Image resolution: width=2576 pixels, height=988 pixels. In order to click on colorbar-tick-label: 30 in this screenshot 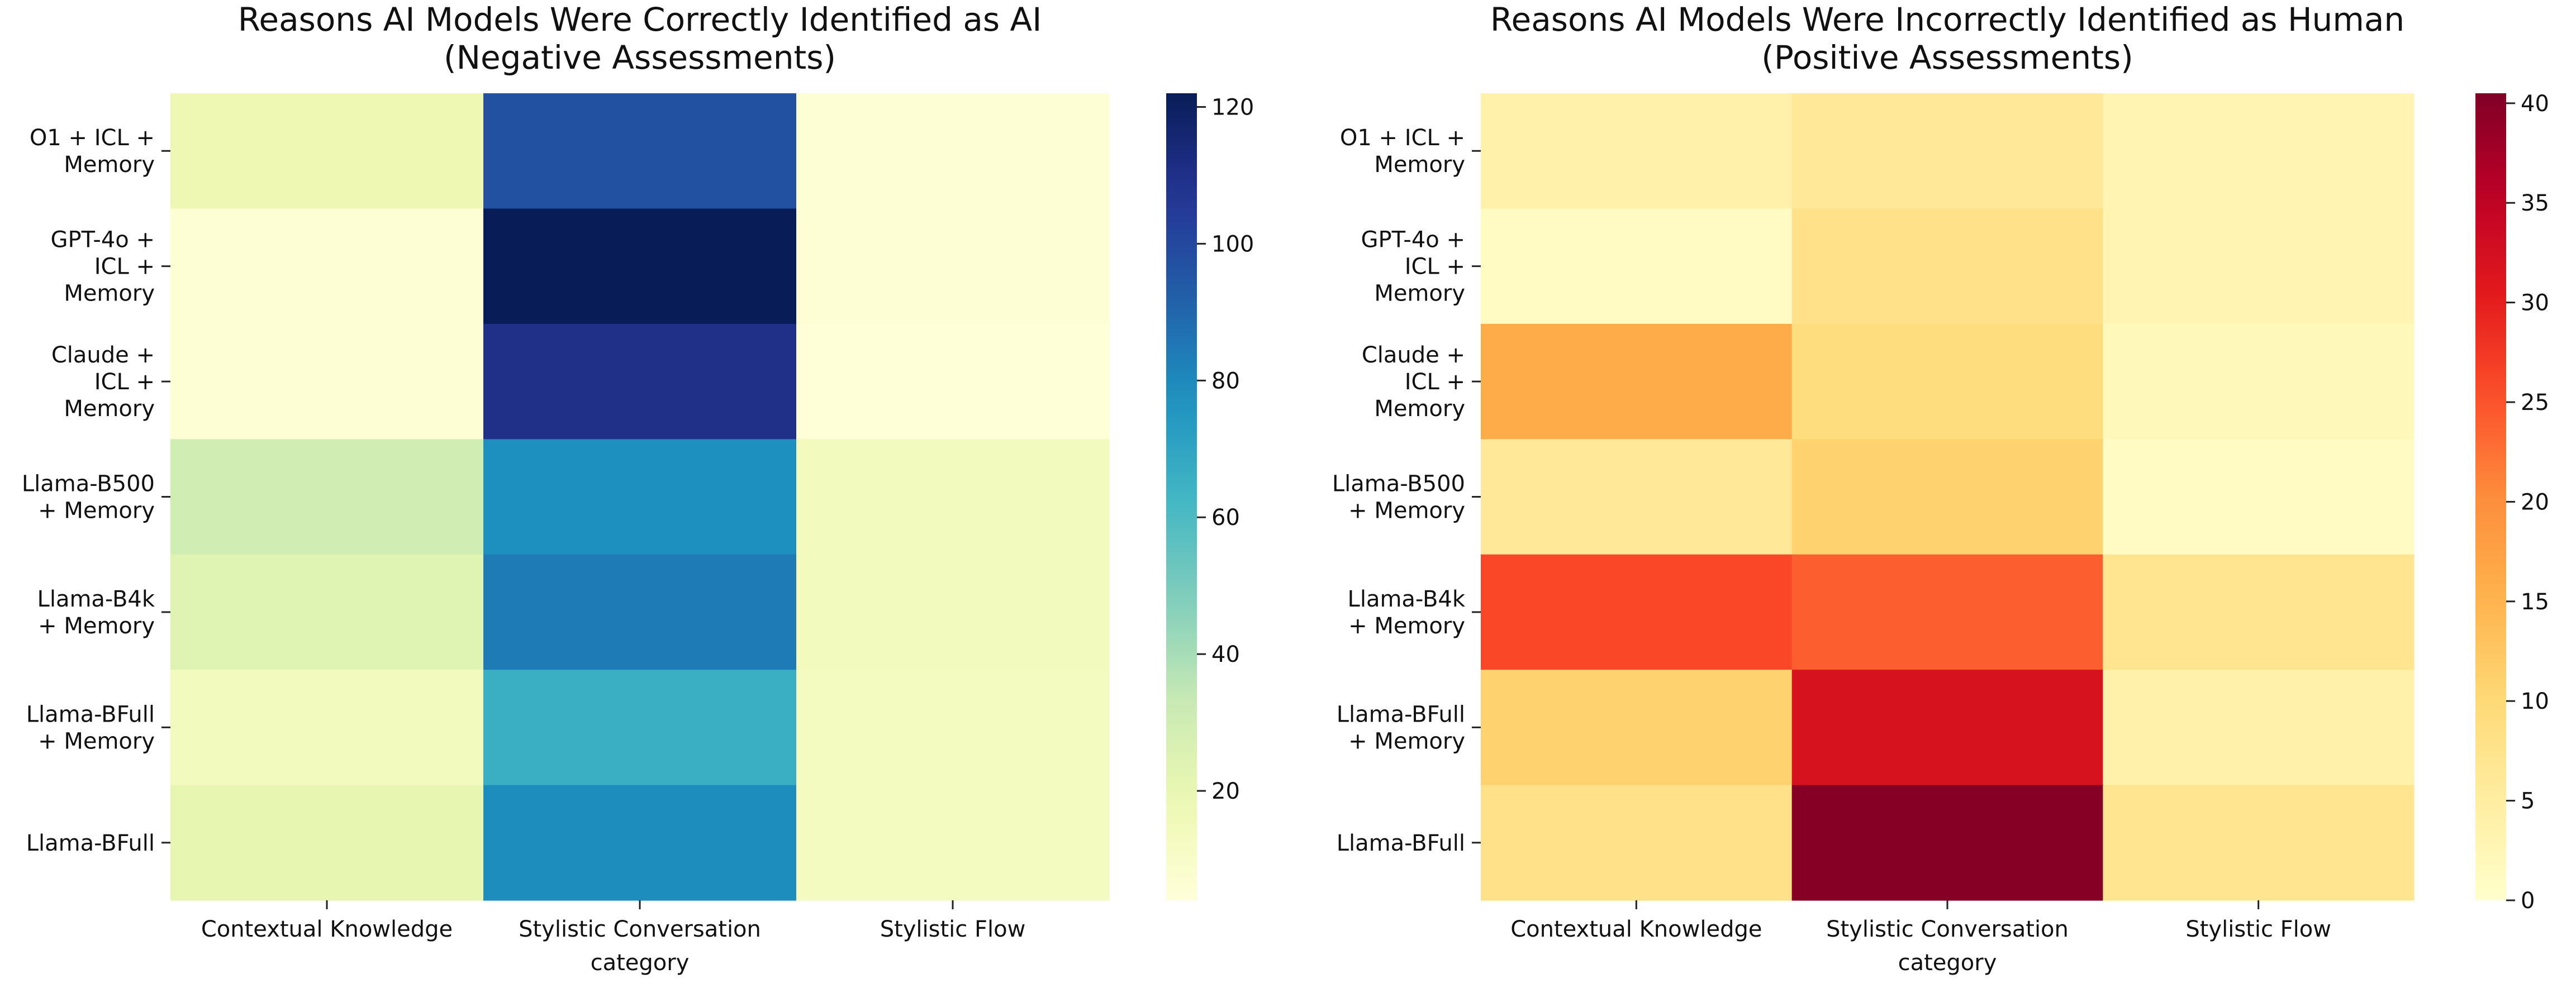, I will do `click(2535, 303)`.